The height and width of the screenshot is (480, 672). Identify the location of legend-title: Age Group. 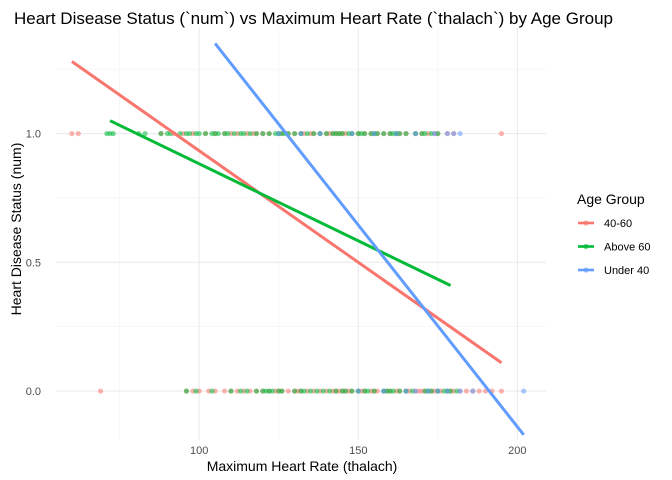
(611, 199).